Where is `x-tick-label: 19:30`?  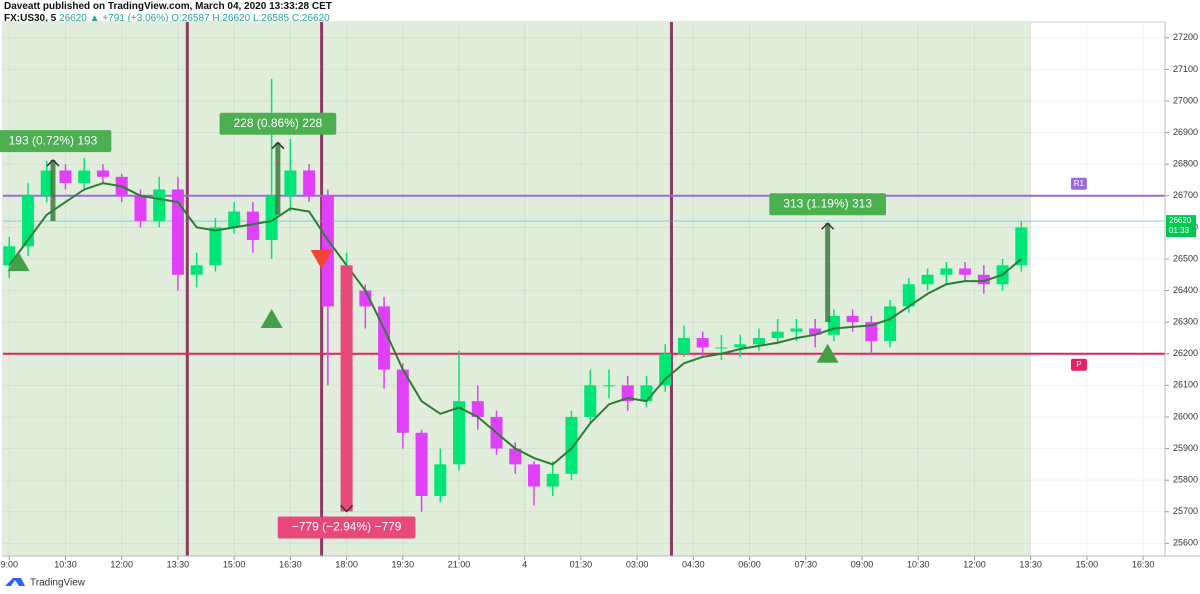
x-tick-label: 19:30 is located at coordinates (403, 564).